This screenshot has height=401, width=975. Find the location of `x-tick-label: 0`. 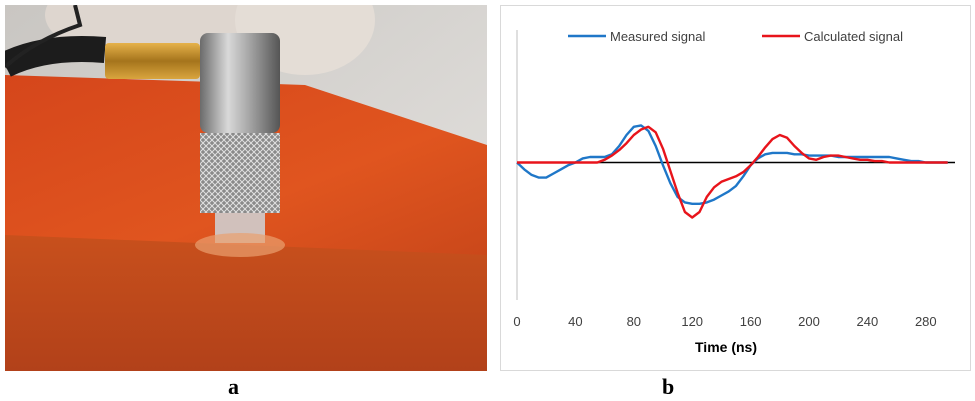

x-tick-label: 0 is located at coordinates (516, 321).